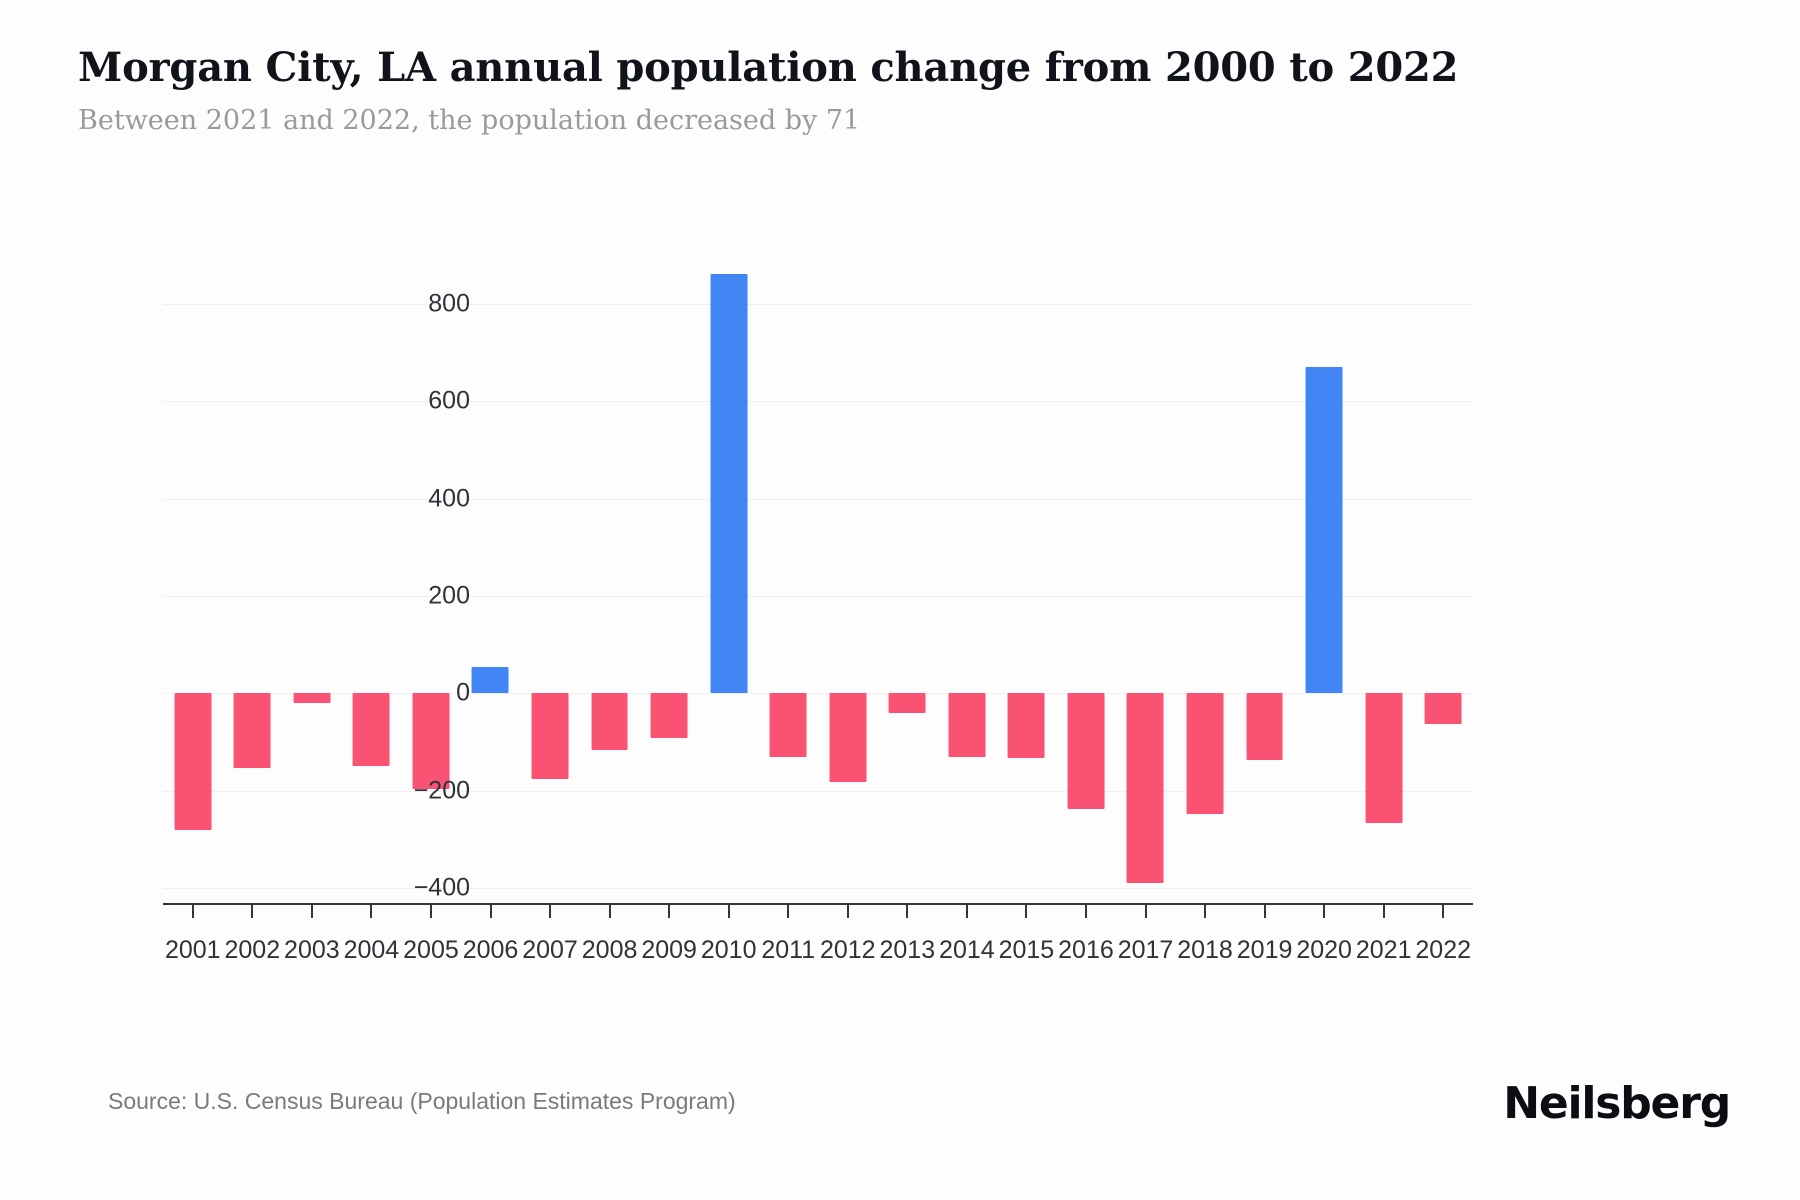  Describe the element at coordinates (1324, 950) in the screenshot. I see `x-axis-label: 2020` at that location.